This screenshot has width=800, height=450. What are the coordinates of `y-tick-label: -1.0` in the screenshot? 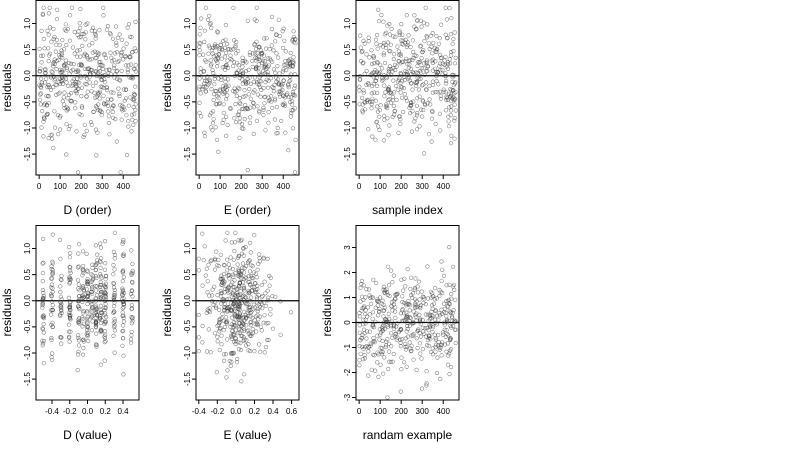 It's located at (187, 353).